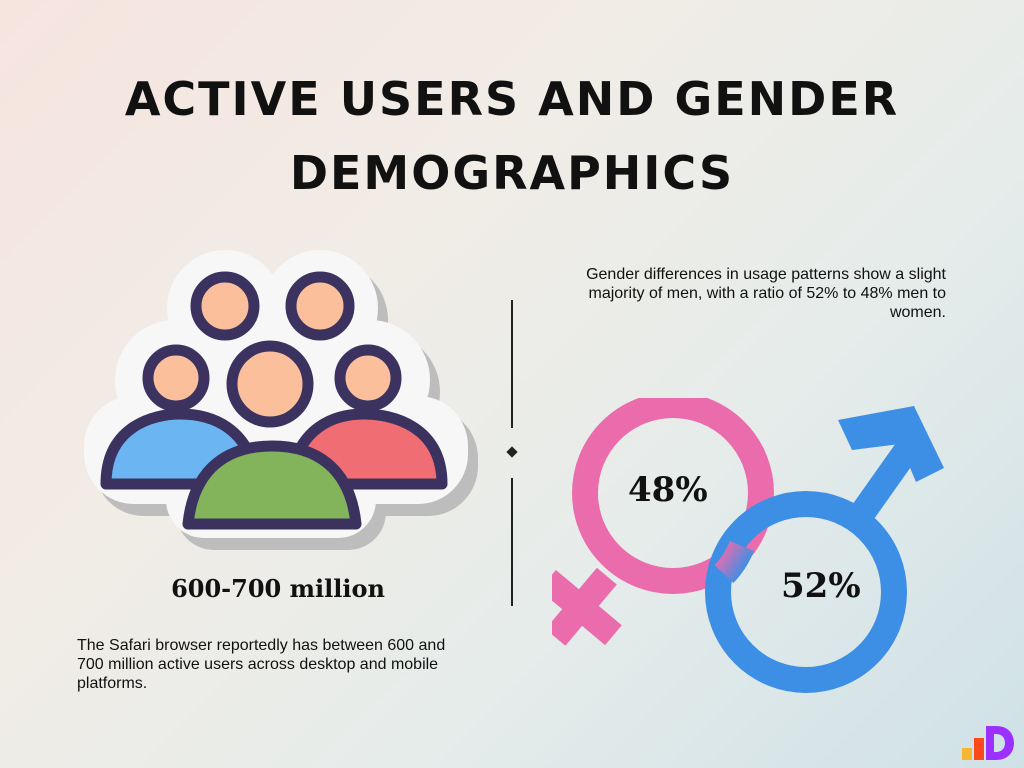 This screenshot has height=768, width=1024. I want to click on female-percent: 48%, so click(668, 490).